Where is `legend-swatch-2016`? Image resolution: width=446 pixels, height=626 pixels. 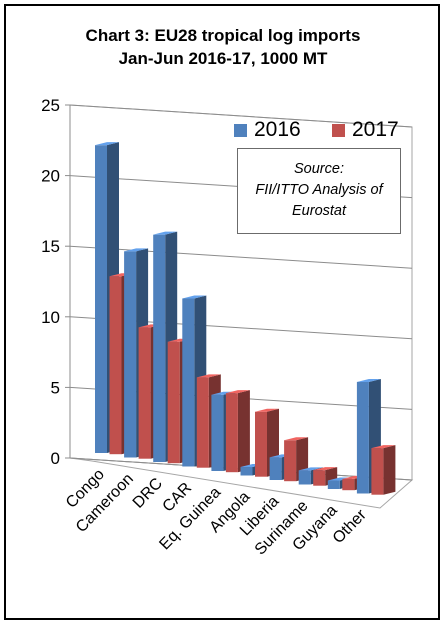
legend-swatch-2016 is located at coordinates (240, 130).